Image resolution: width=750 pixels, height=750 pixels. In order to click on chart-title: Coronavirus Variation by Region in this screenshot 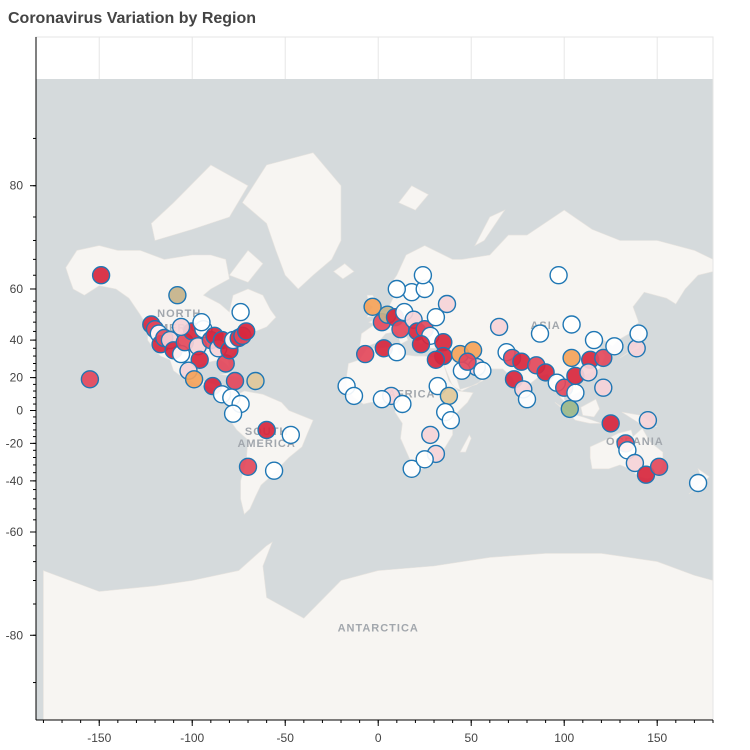, I will do `click(132, 18)`.